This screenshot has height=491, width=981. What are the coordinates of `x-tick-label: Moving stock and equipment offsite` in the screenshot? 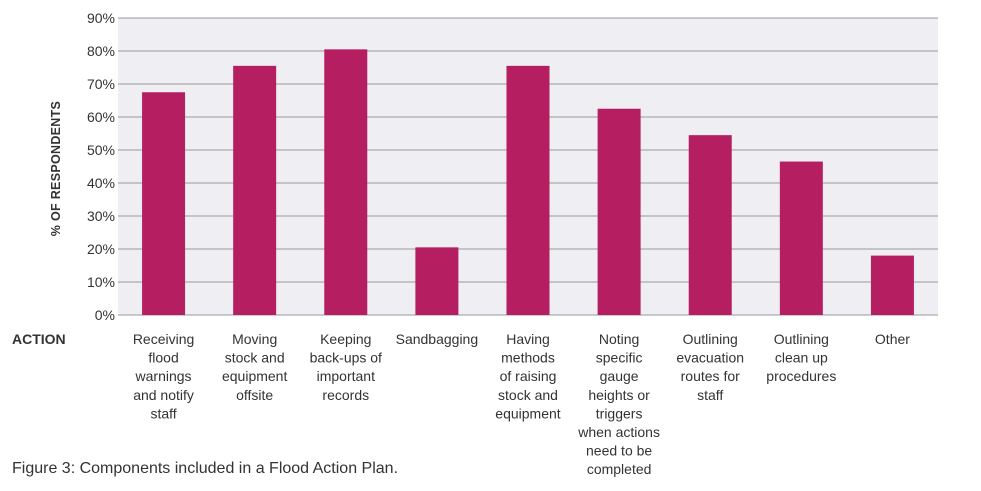 It's located at (254, 367).